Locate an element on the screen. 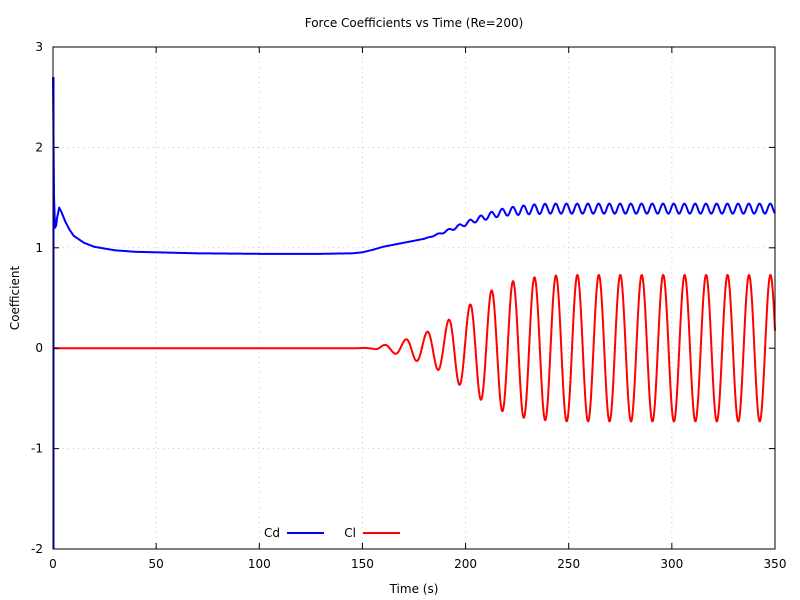  y-tick-label: 1 is located at coordinates (39, 248).